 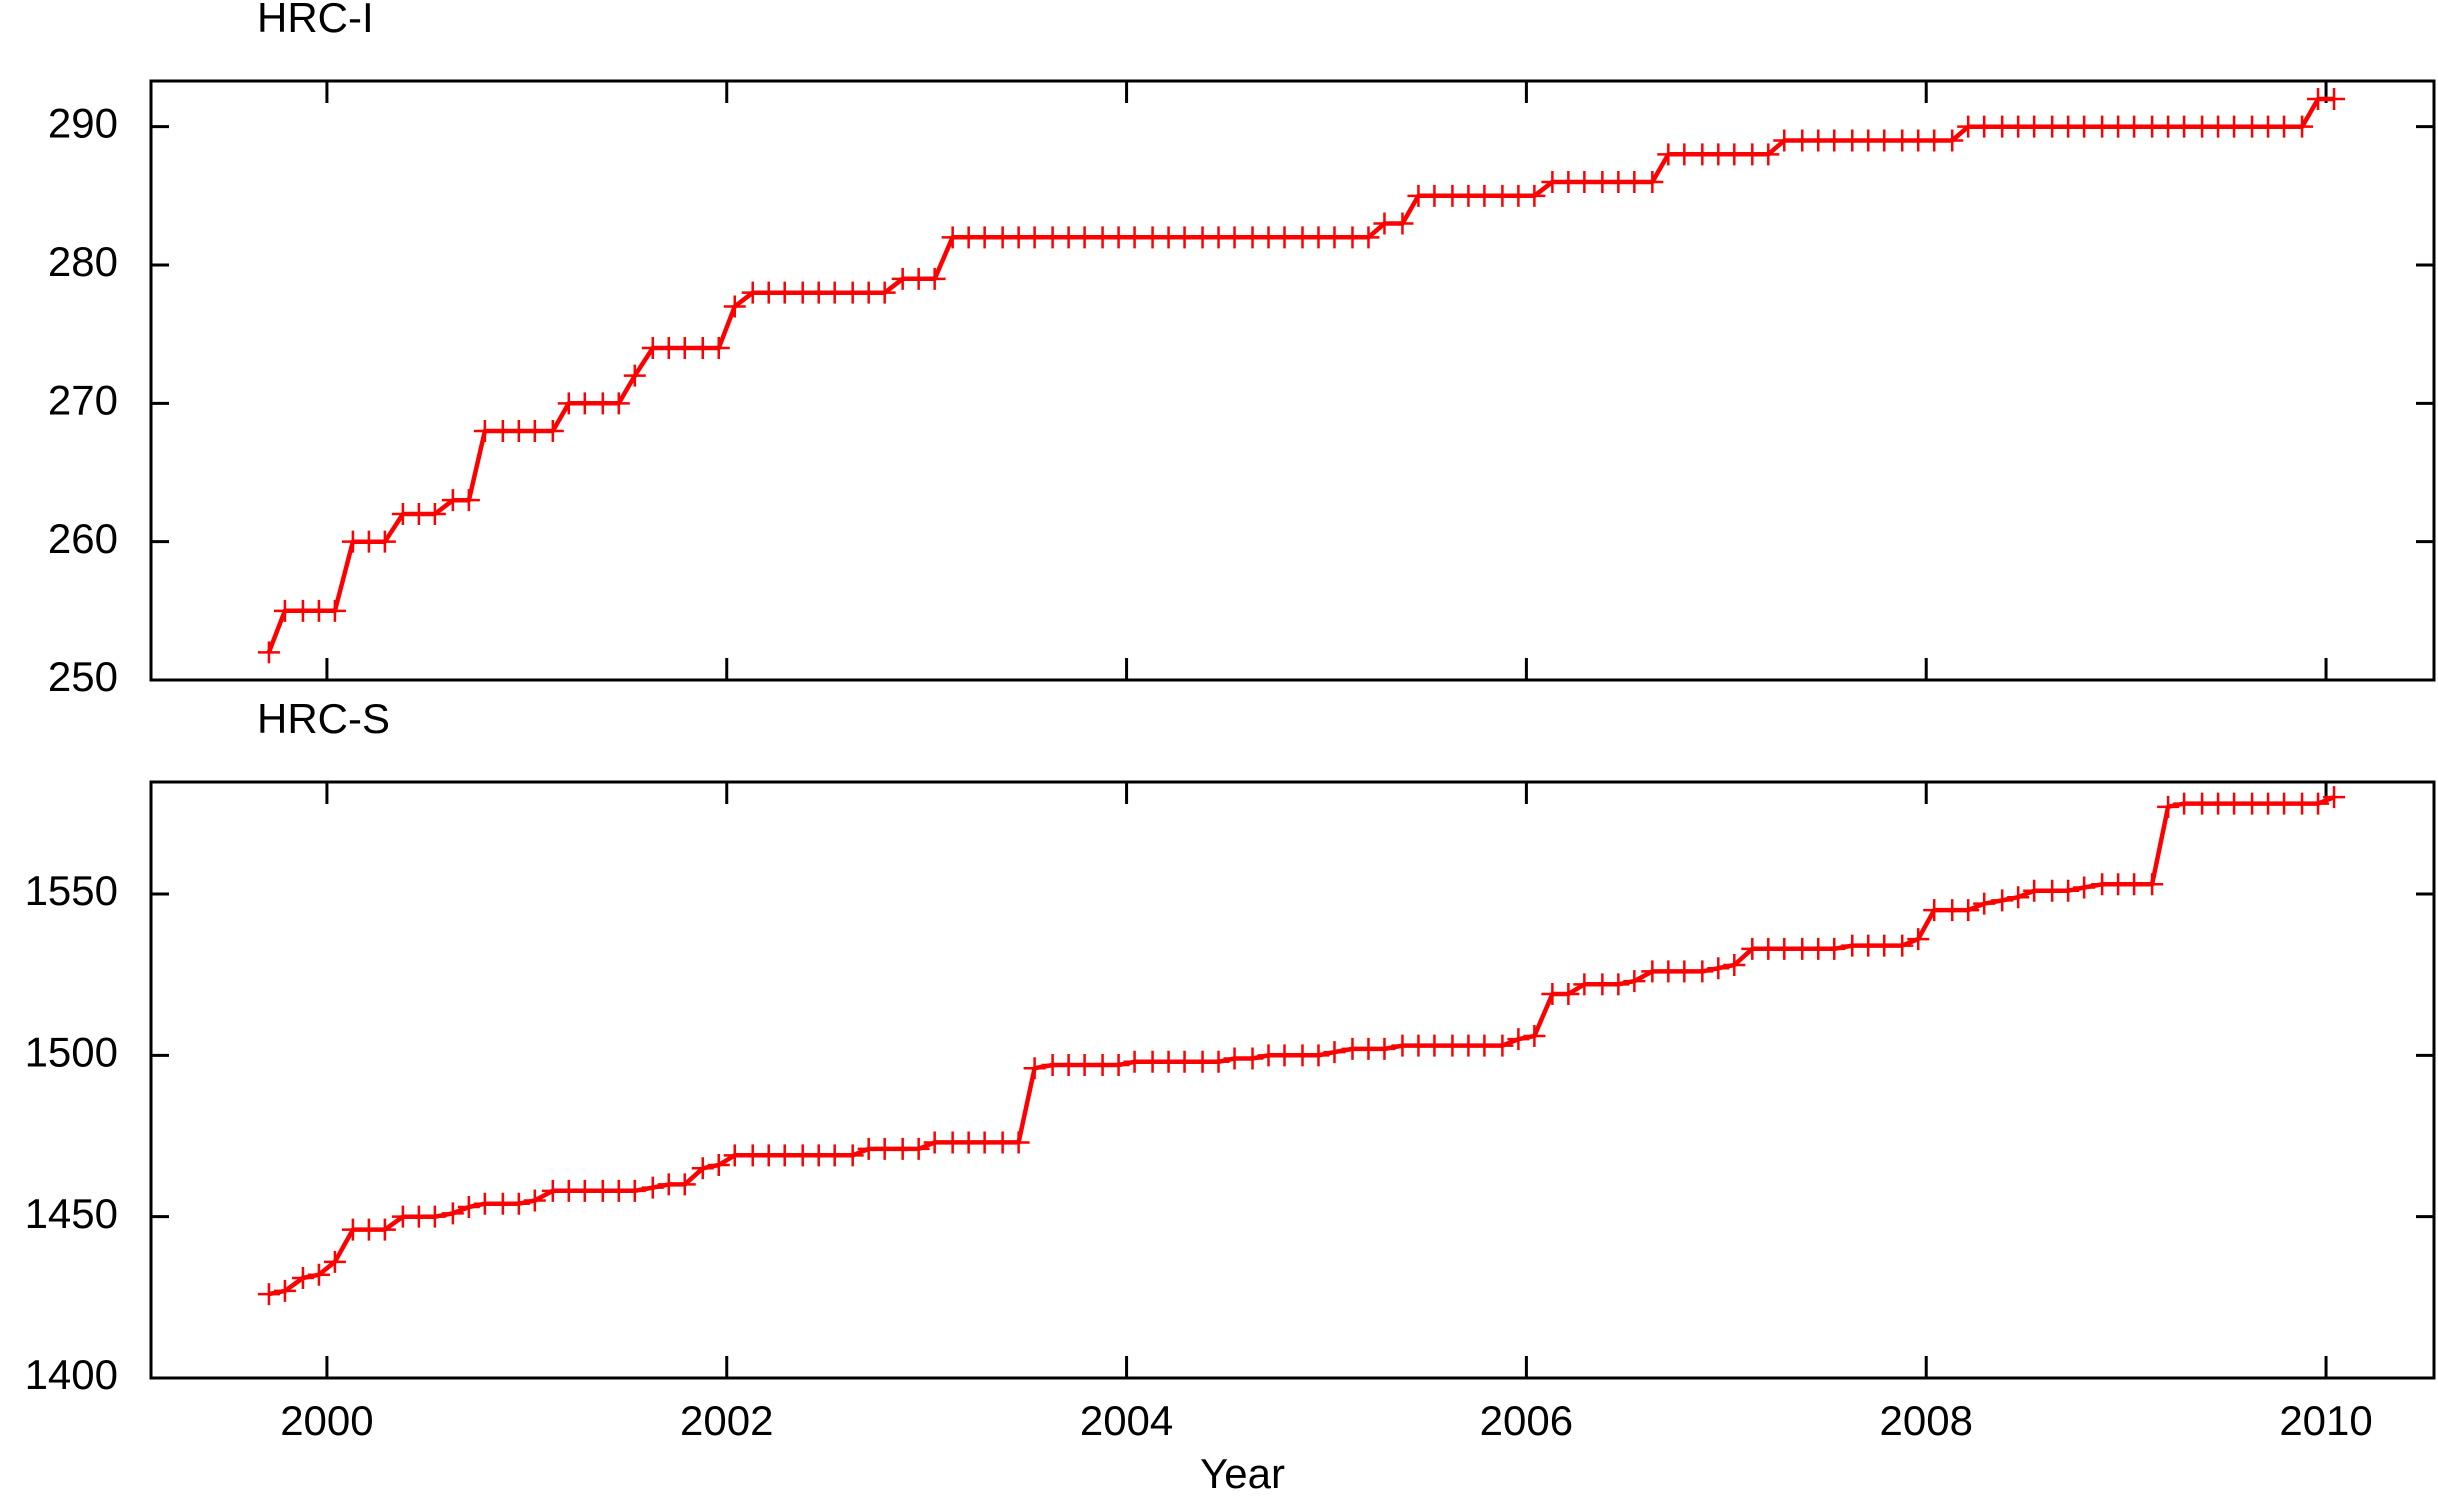 What do you see at coordinates (83, 123) in the screenshot?
I see `y-tick-label: 290` at bounding box center [83, 123].